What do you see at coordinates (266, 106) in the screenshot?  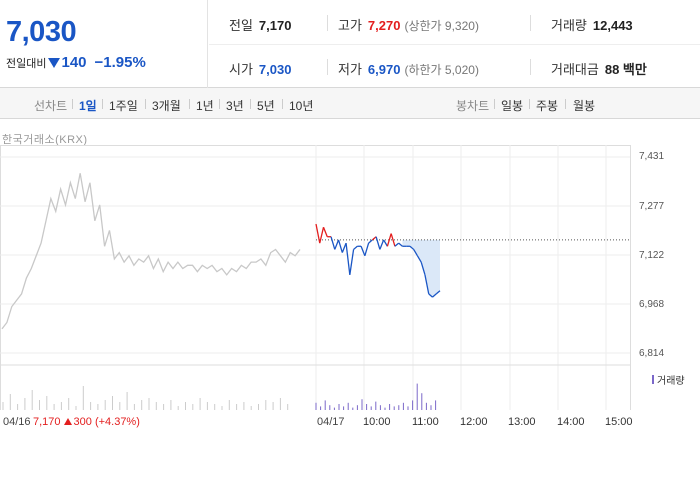 I see `period-5y-button: 5년` at bounding box center [266, 106].